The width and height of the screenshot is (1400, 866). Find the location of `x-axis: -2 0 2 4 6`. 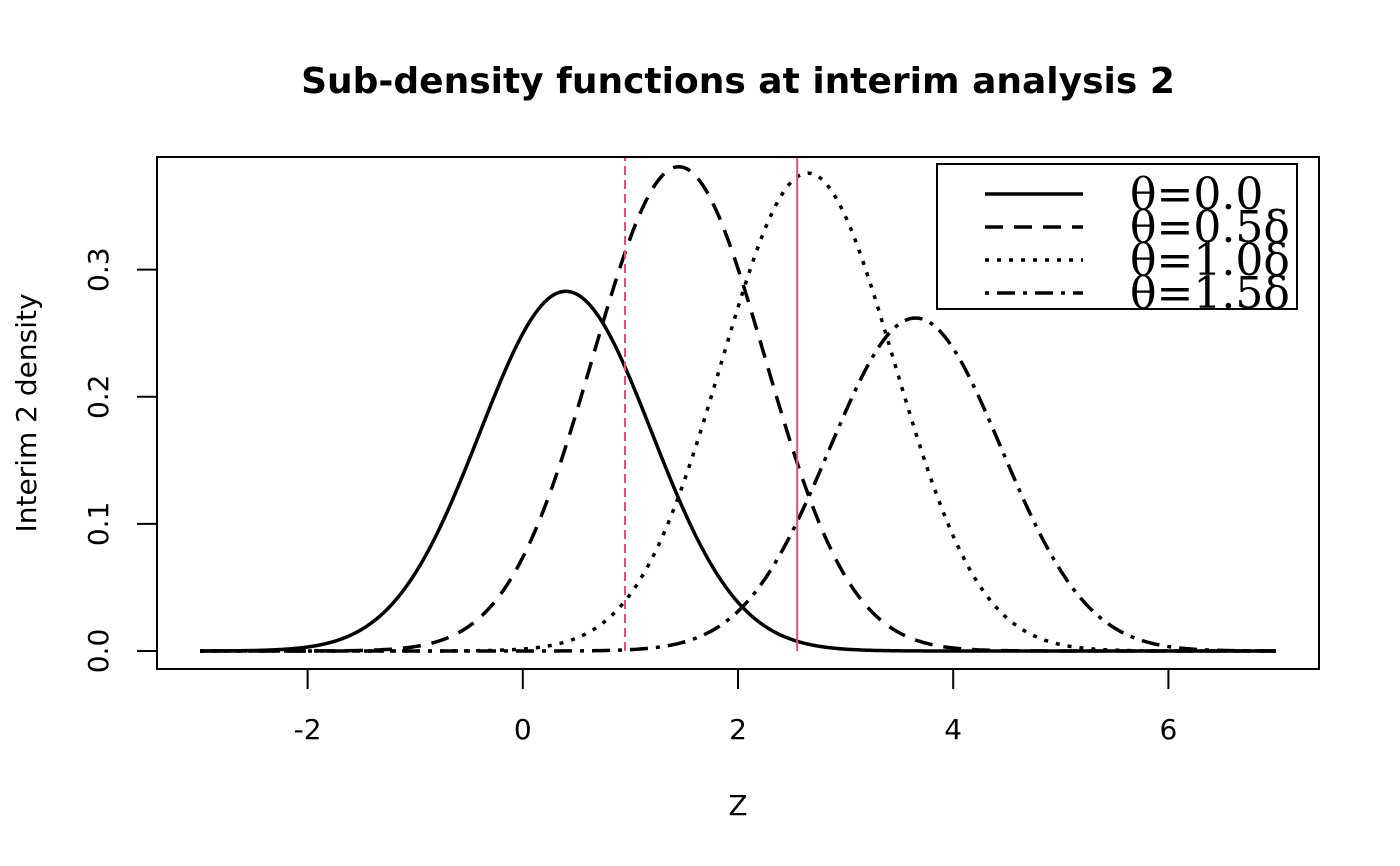

x-axis: -2 0 2 4 6 is located at coordinates (735, 707).